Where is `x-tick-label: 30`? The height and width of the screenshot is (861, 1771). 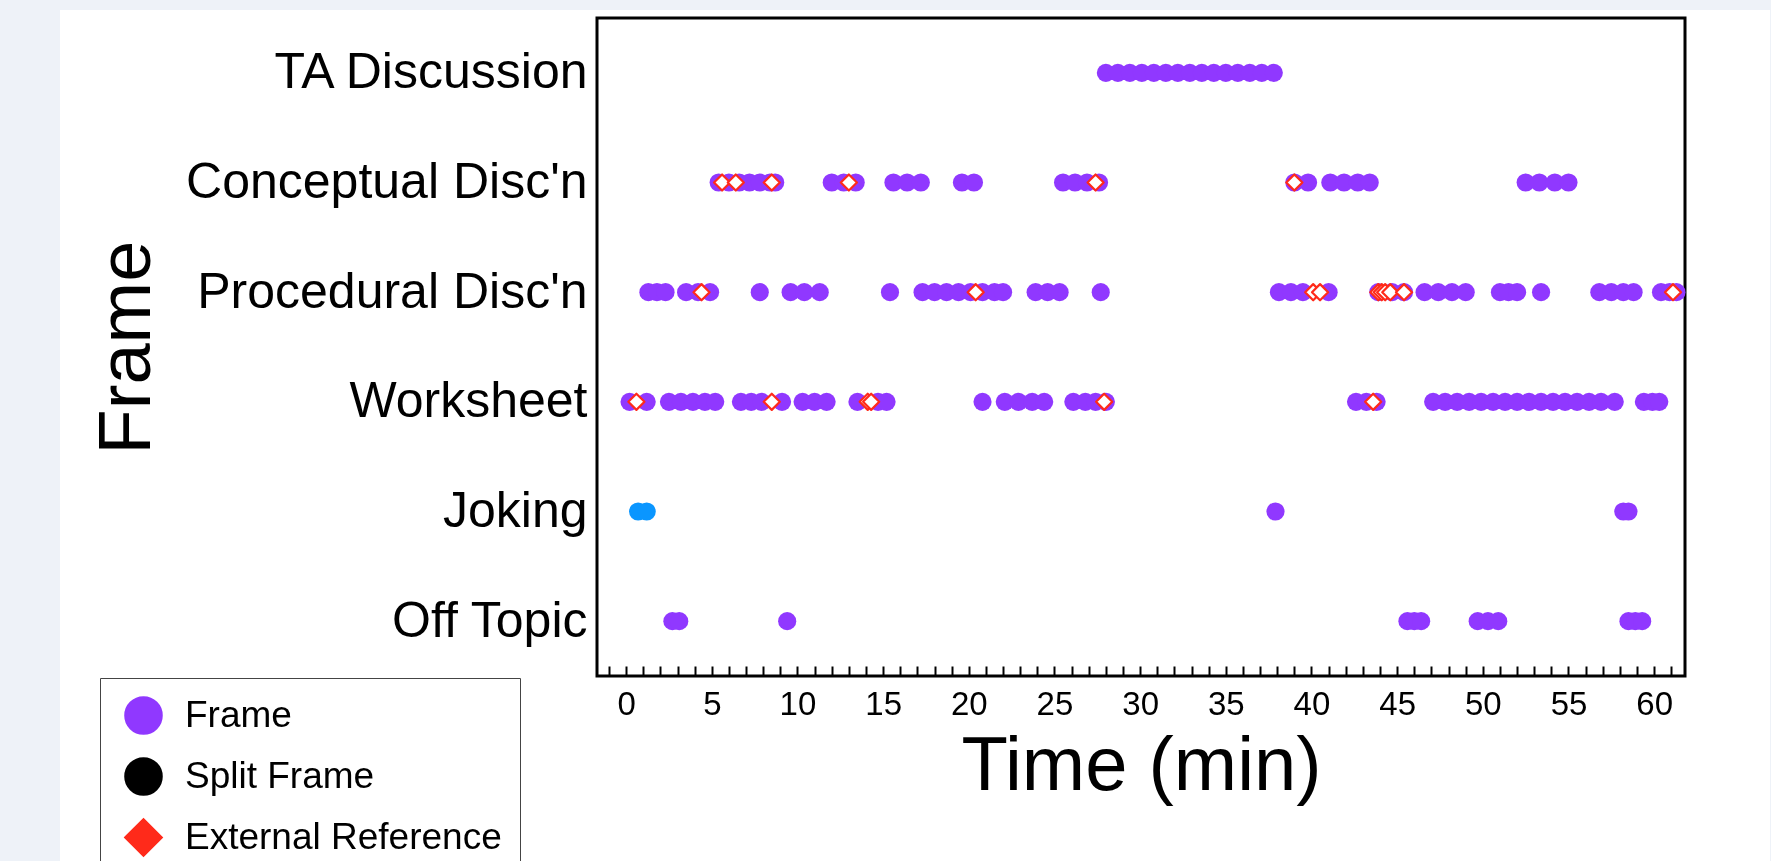 x-tick-label: 30 is located at coordinates (1140, 703).